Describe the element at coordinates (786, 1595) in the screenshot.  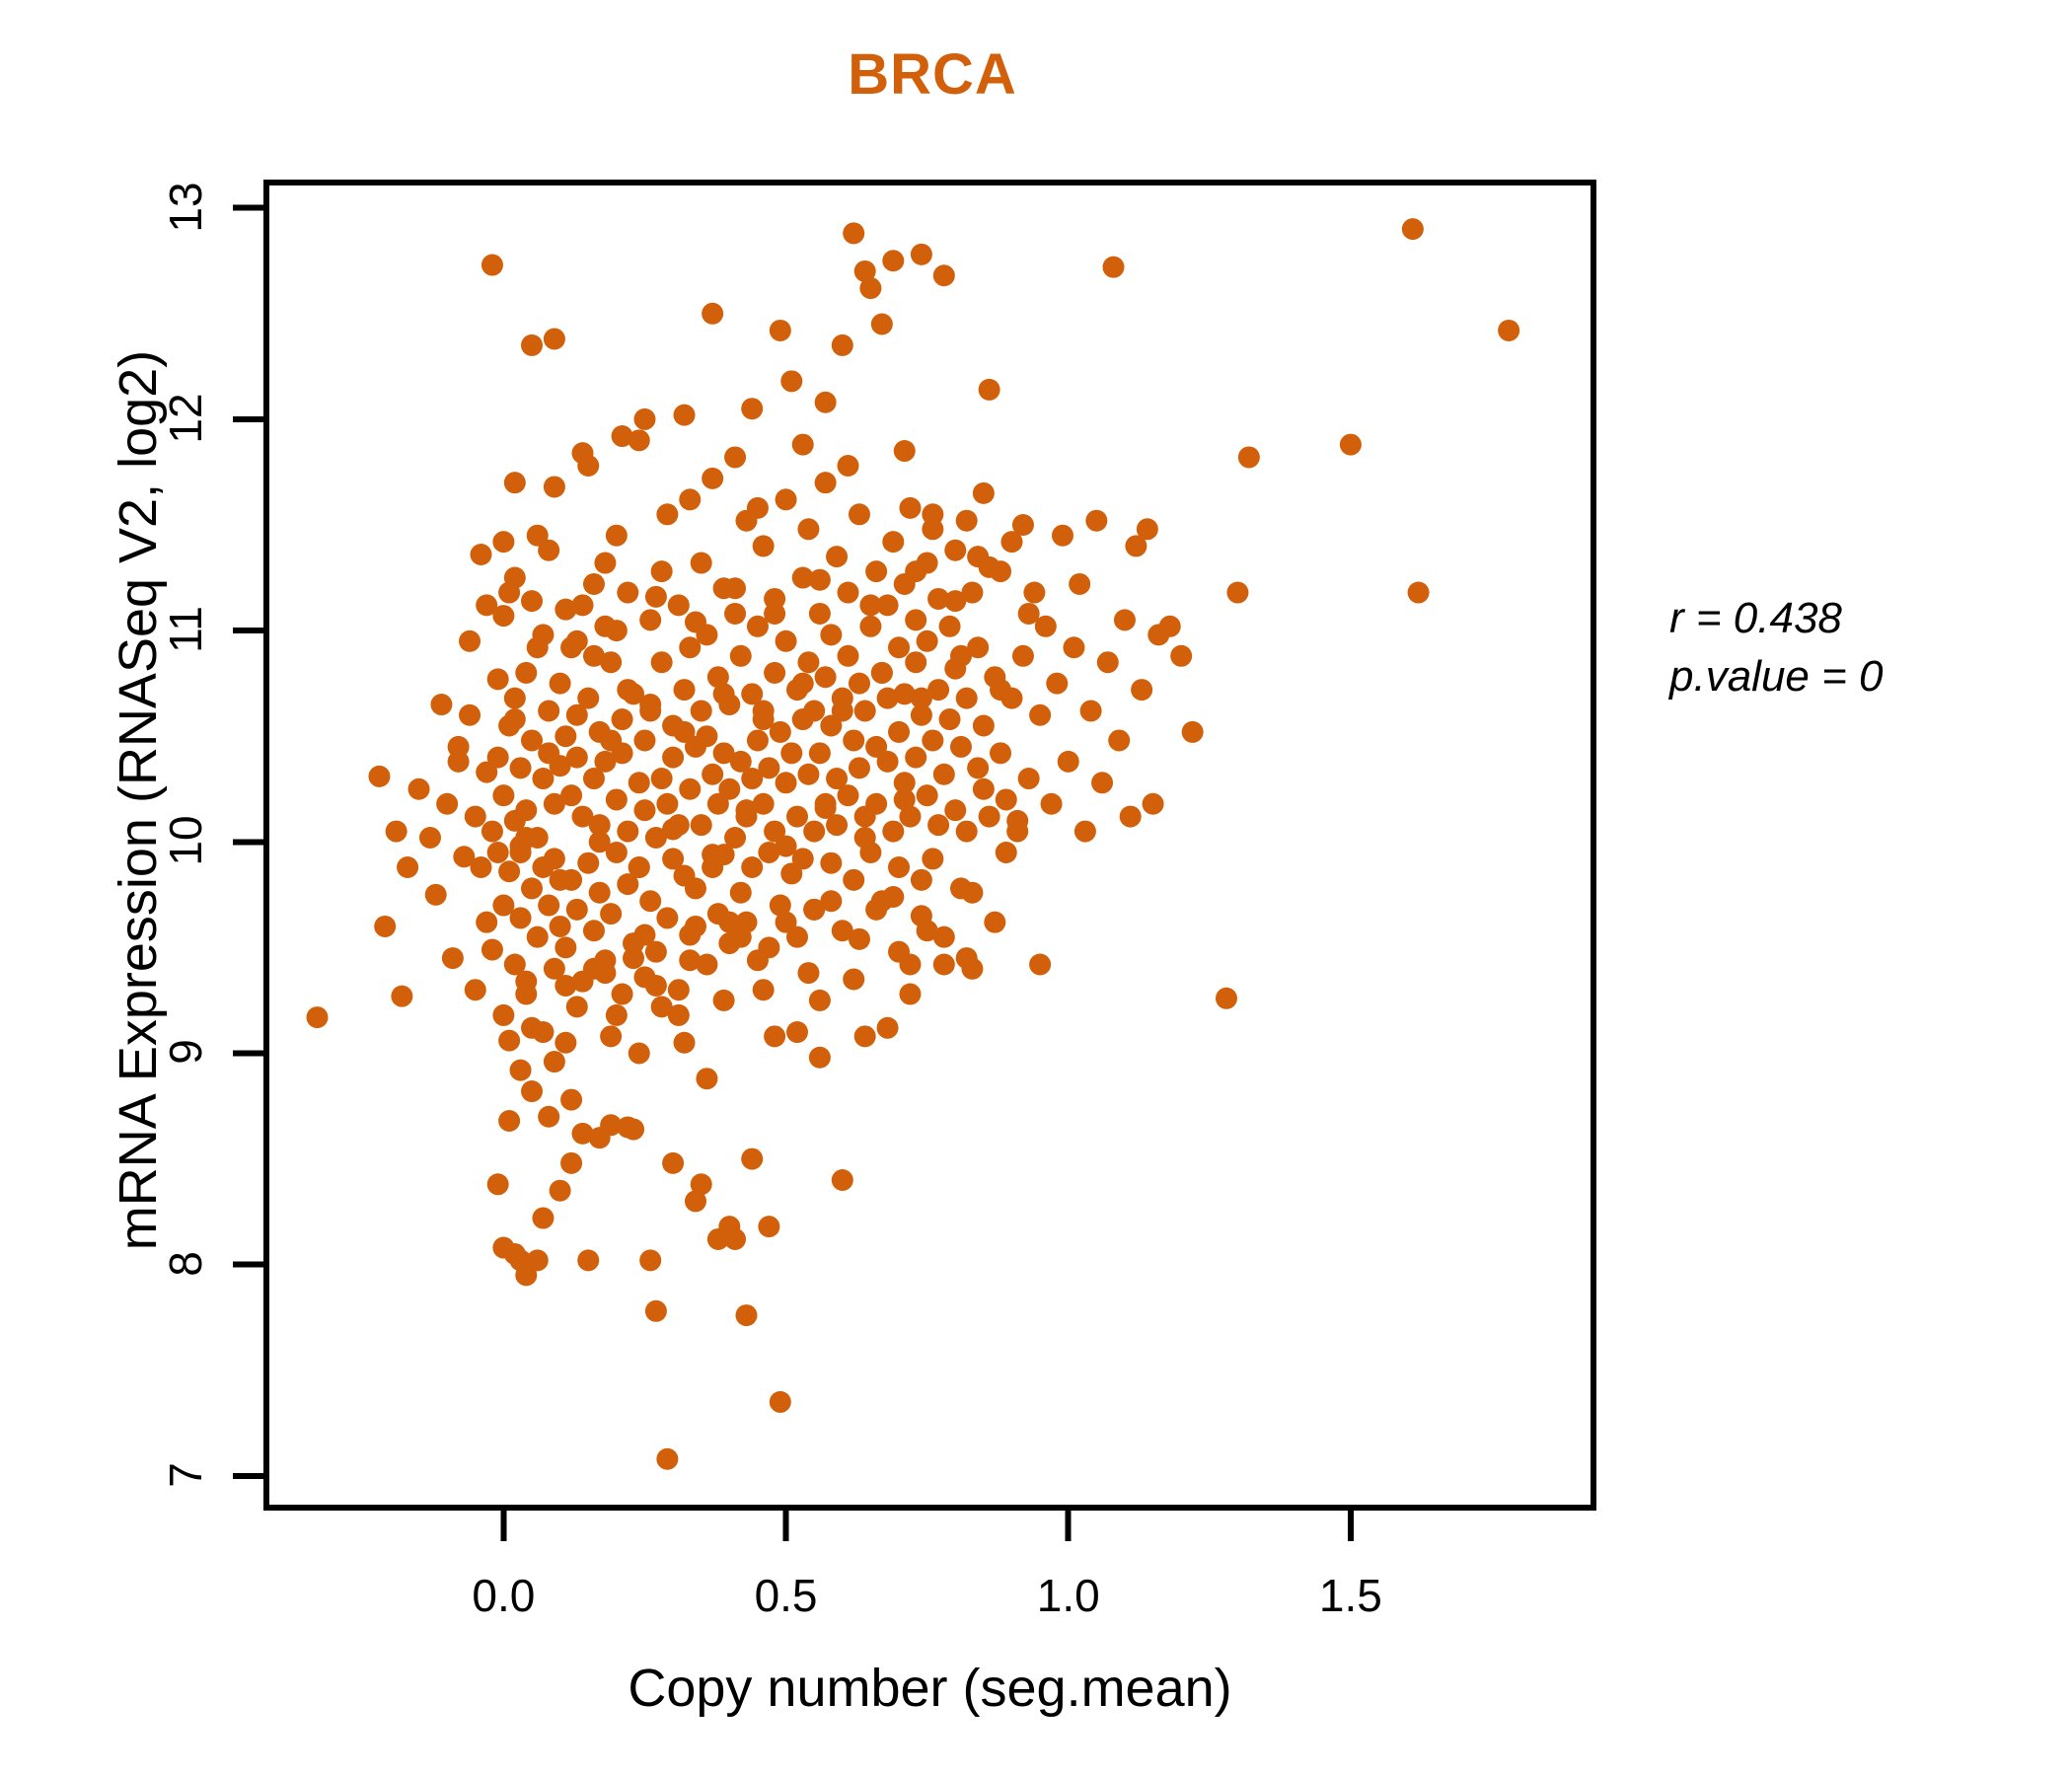
I see `x-tick-label: 0.5` at that location.